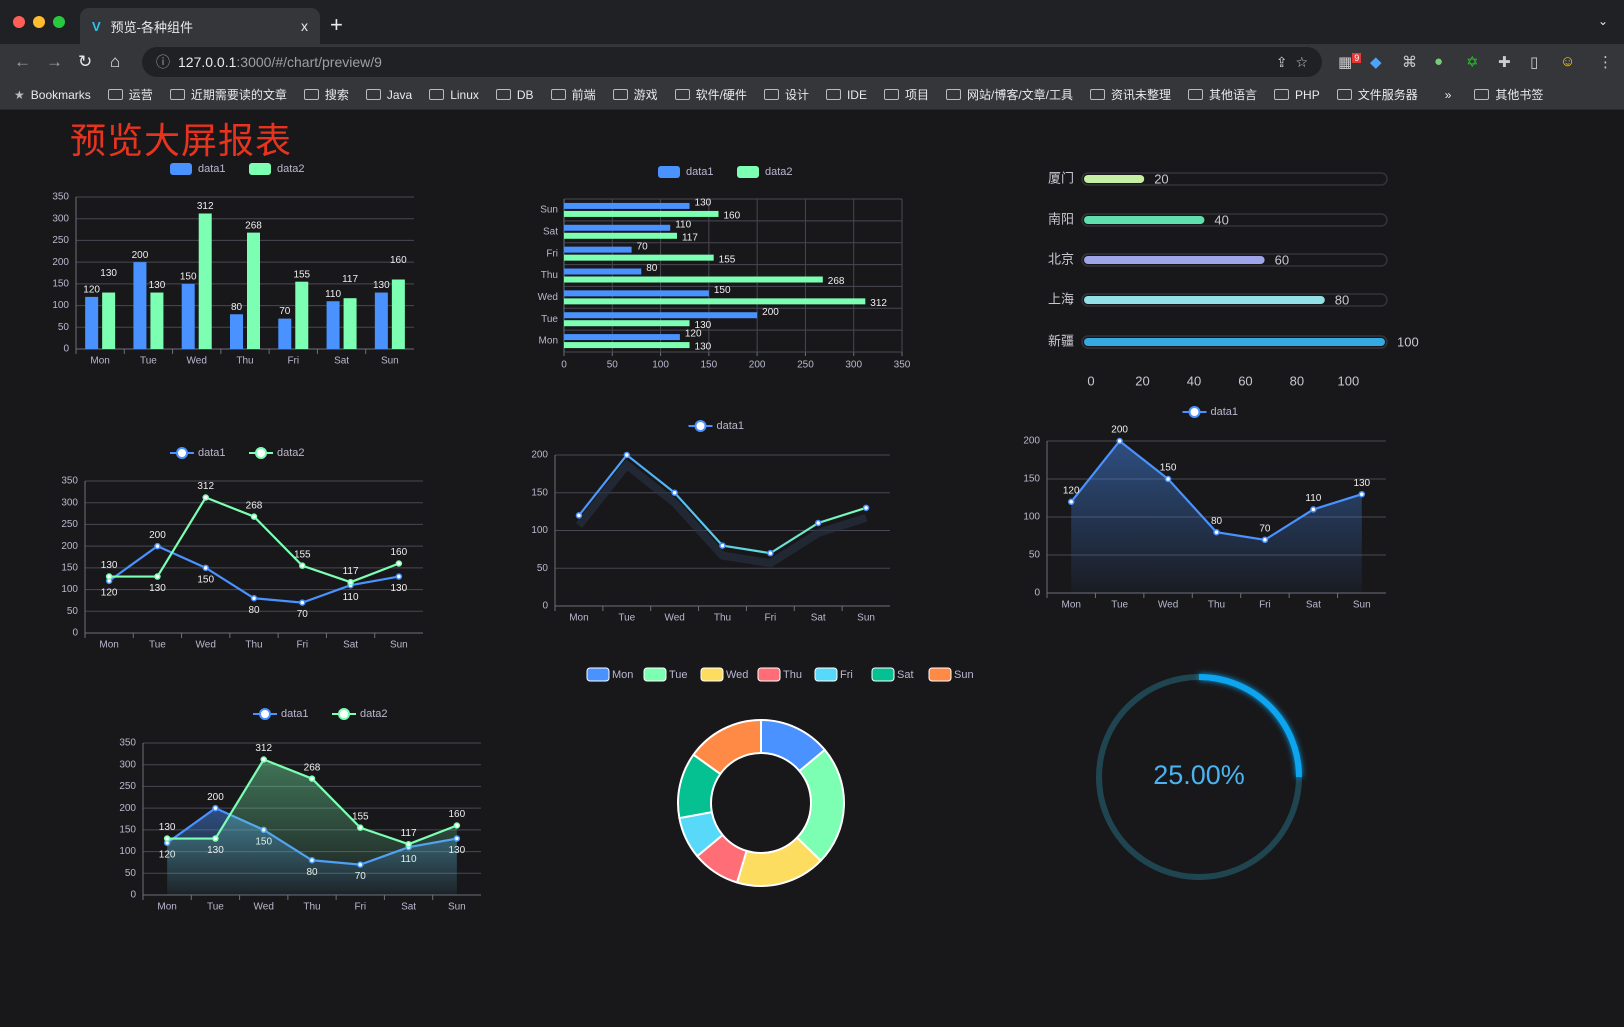  What do you see at coordinates (796, 95) in the screenshot?
I see `bookmark-label: 设计` at bounding box center [796, 95].